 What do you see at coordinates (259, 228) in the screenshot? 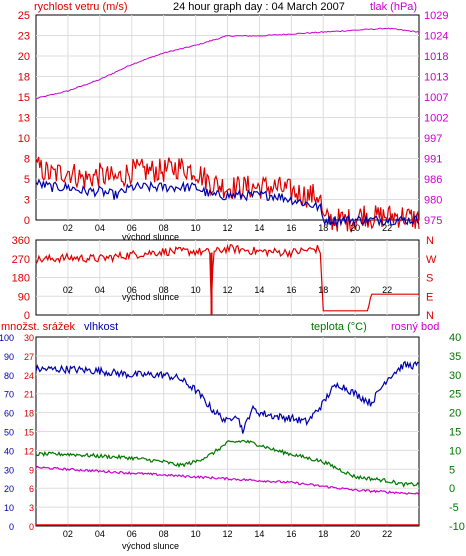
I see `x-tick-label: 14` at bounding box center [259, 228].